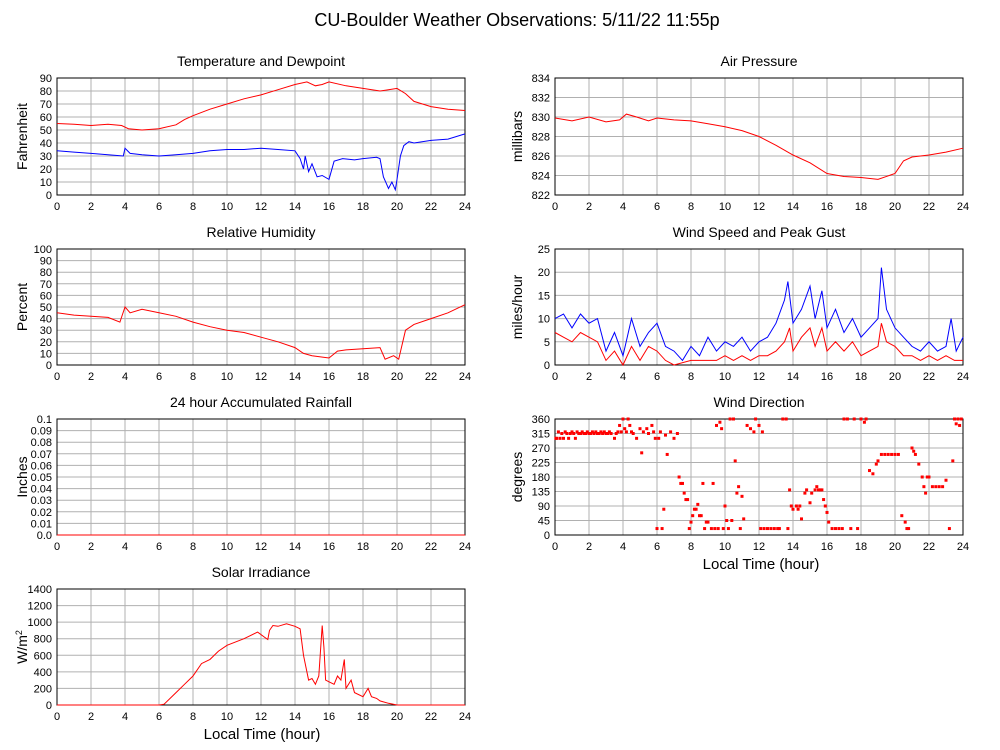 This screenshot has width=1000, height=750. I want to click on y-tick-label: 40, so click(46, 144).